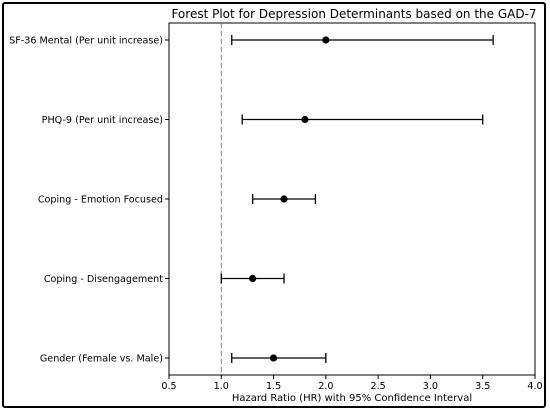 This screenshot has width=550, height=412. Describe the element at coordinates (251, 41) in the screenshot. I see `forest-row: SF-36 Mental (Per unit increase)` at that location.